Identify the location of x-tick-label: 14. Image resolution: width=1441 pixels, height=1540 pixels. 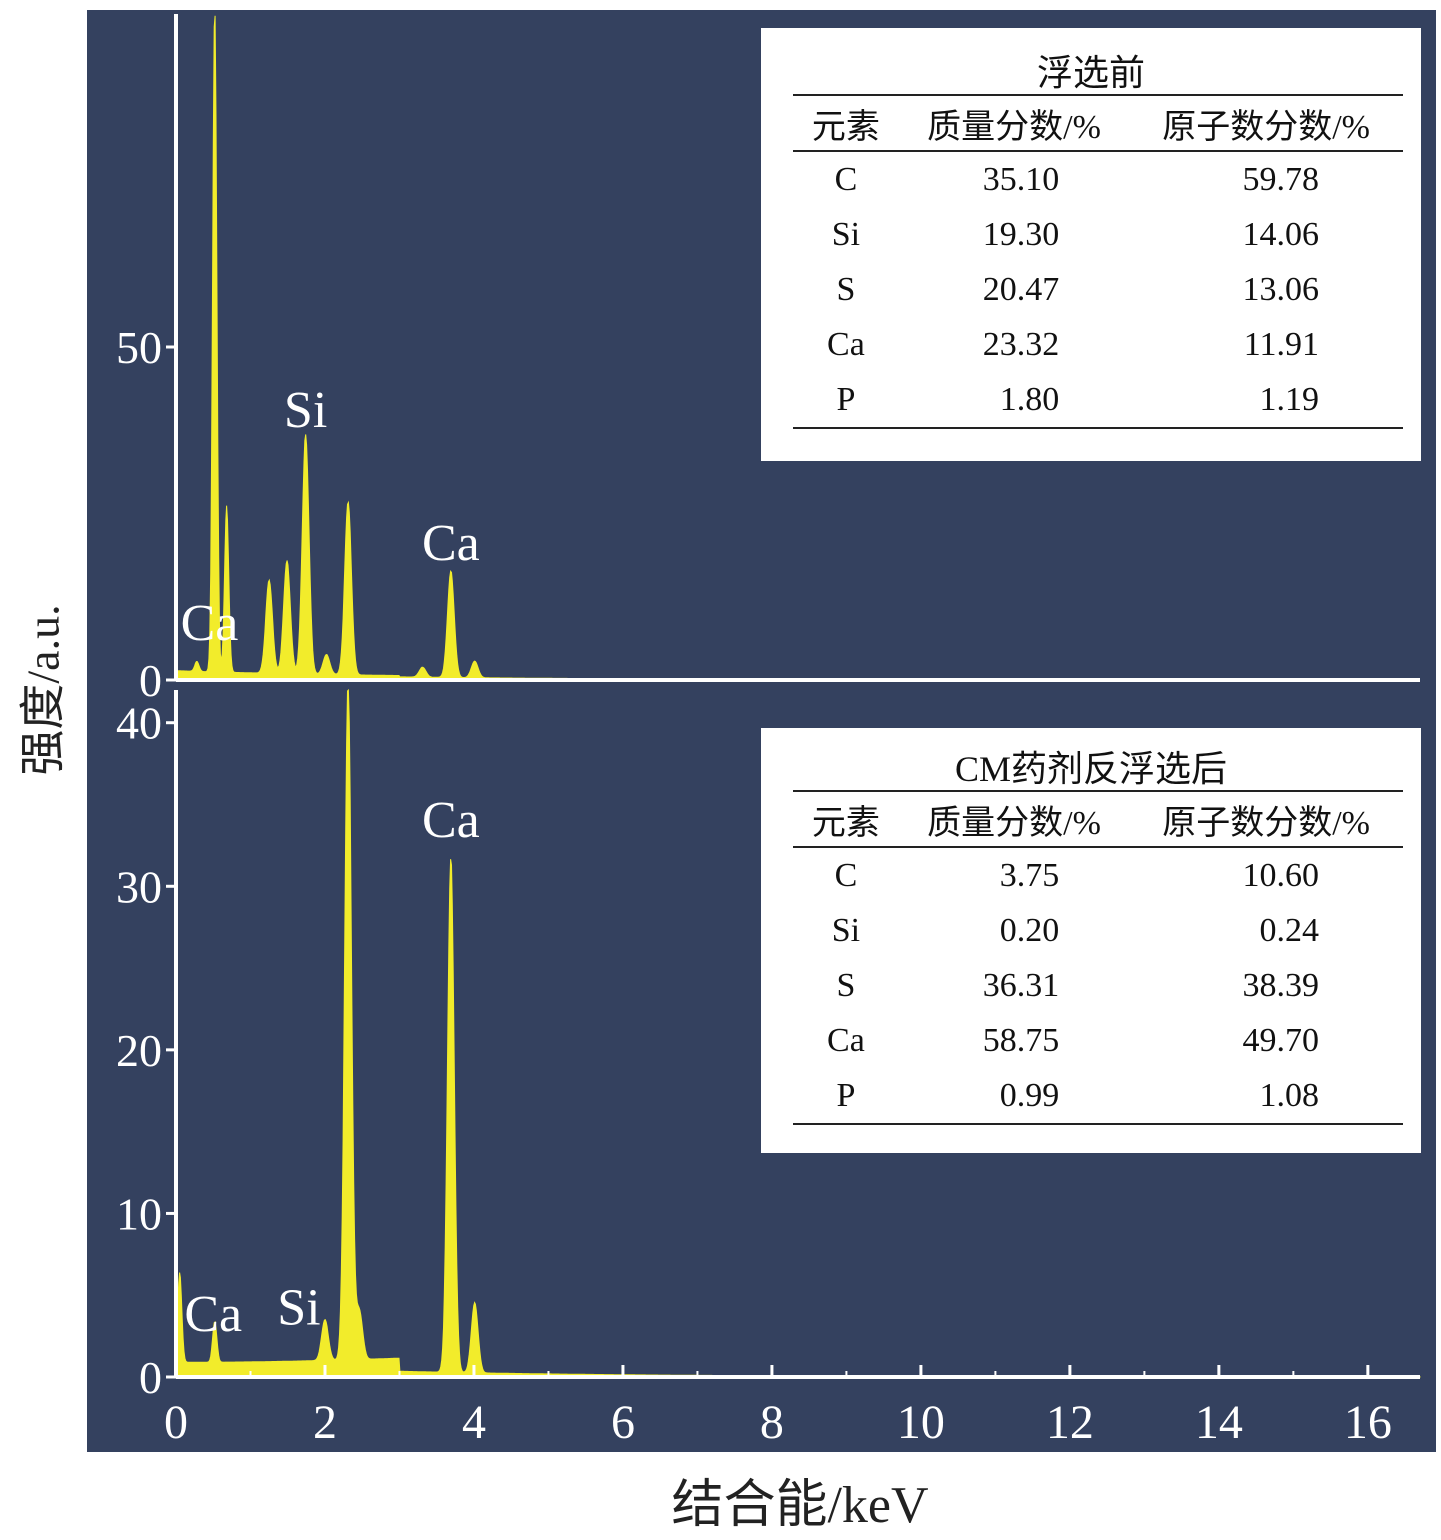
(1219, 1422).